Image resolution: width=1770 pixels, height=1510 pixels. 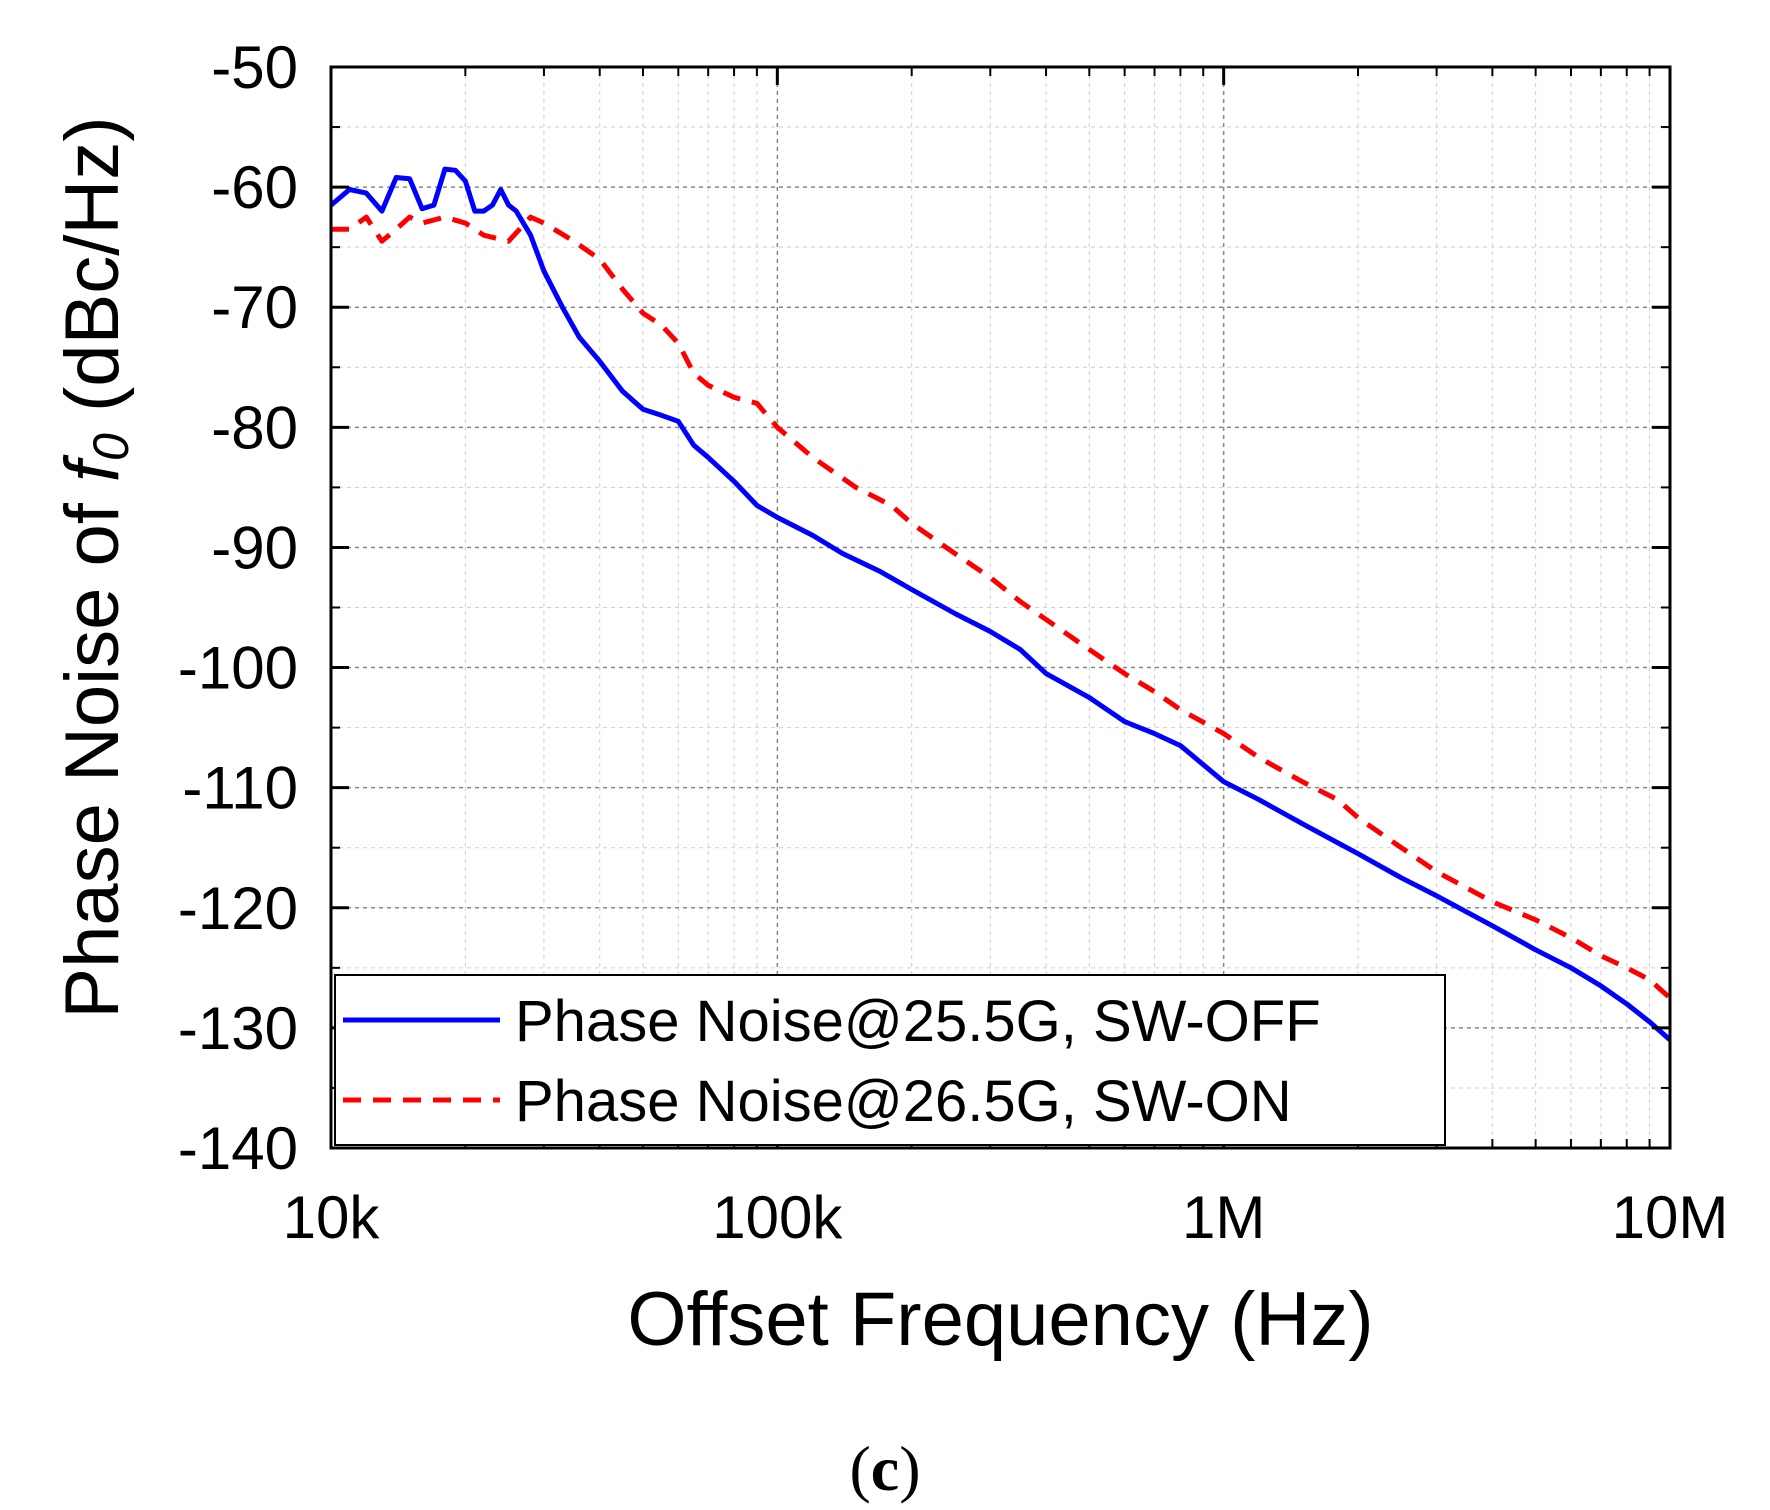 What do you see at coordinates (909, 1468) in the screenshot?
I see `panel-label-close: )` at bounding box center [909, 1468].